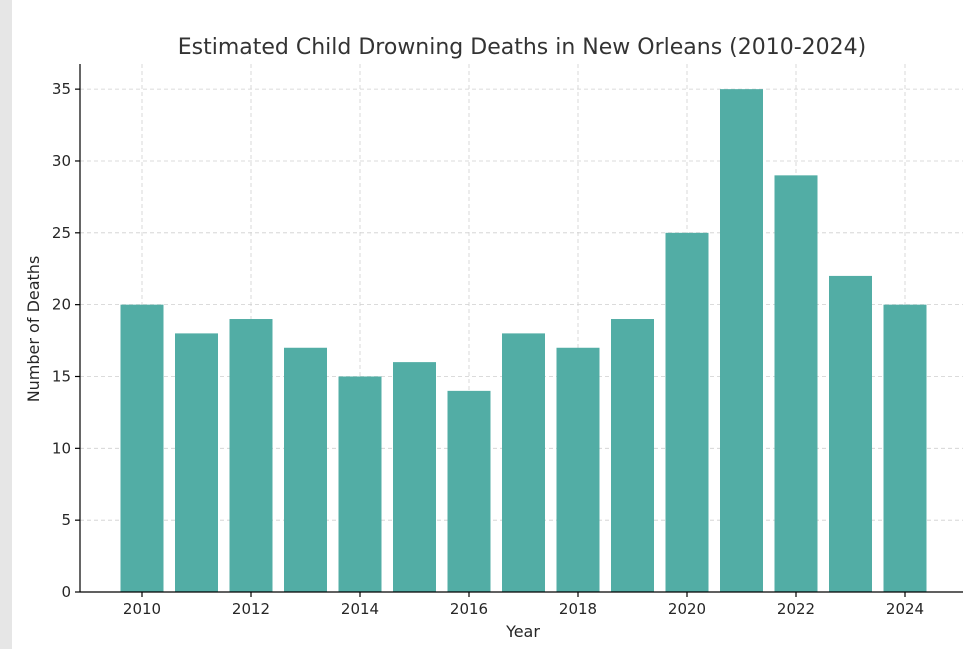  Describe the element at coordinates (61, 89) in the screenshot. I see `y-tick-label: 35` at that location.